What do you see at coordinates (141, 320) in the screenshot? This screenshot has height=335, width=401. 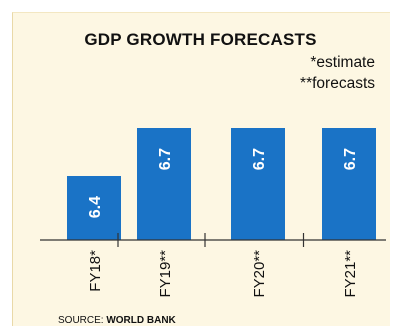 I see `source-name: WORLD BANK` at bounding box center [141, 320].